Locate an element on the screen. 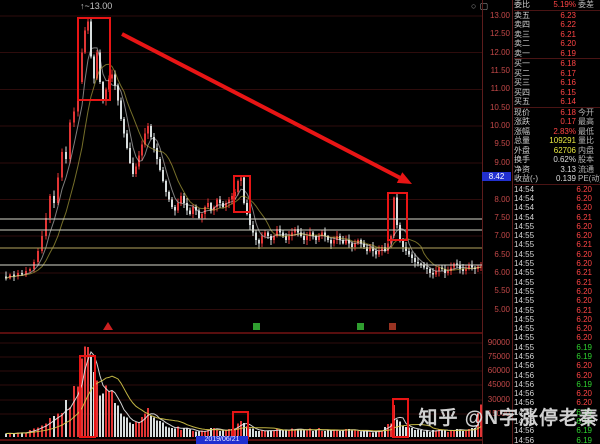 This screenshot has height=444, width=600. order-book-row-label: 买五 is located at coordinates (522, 102).